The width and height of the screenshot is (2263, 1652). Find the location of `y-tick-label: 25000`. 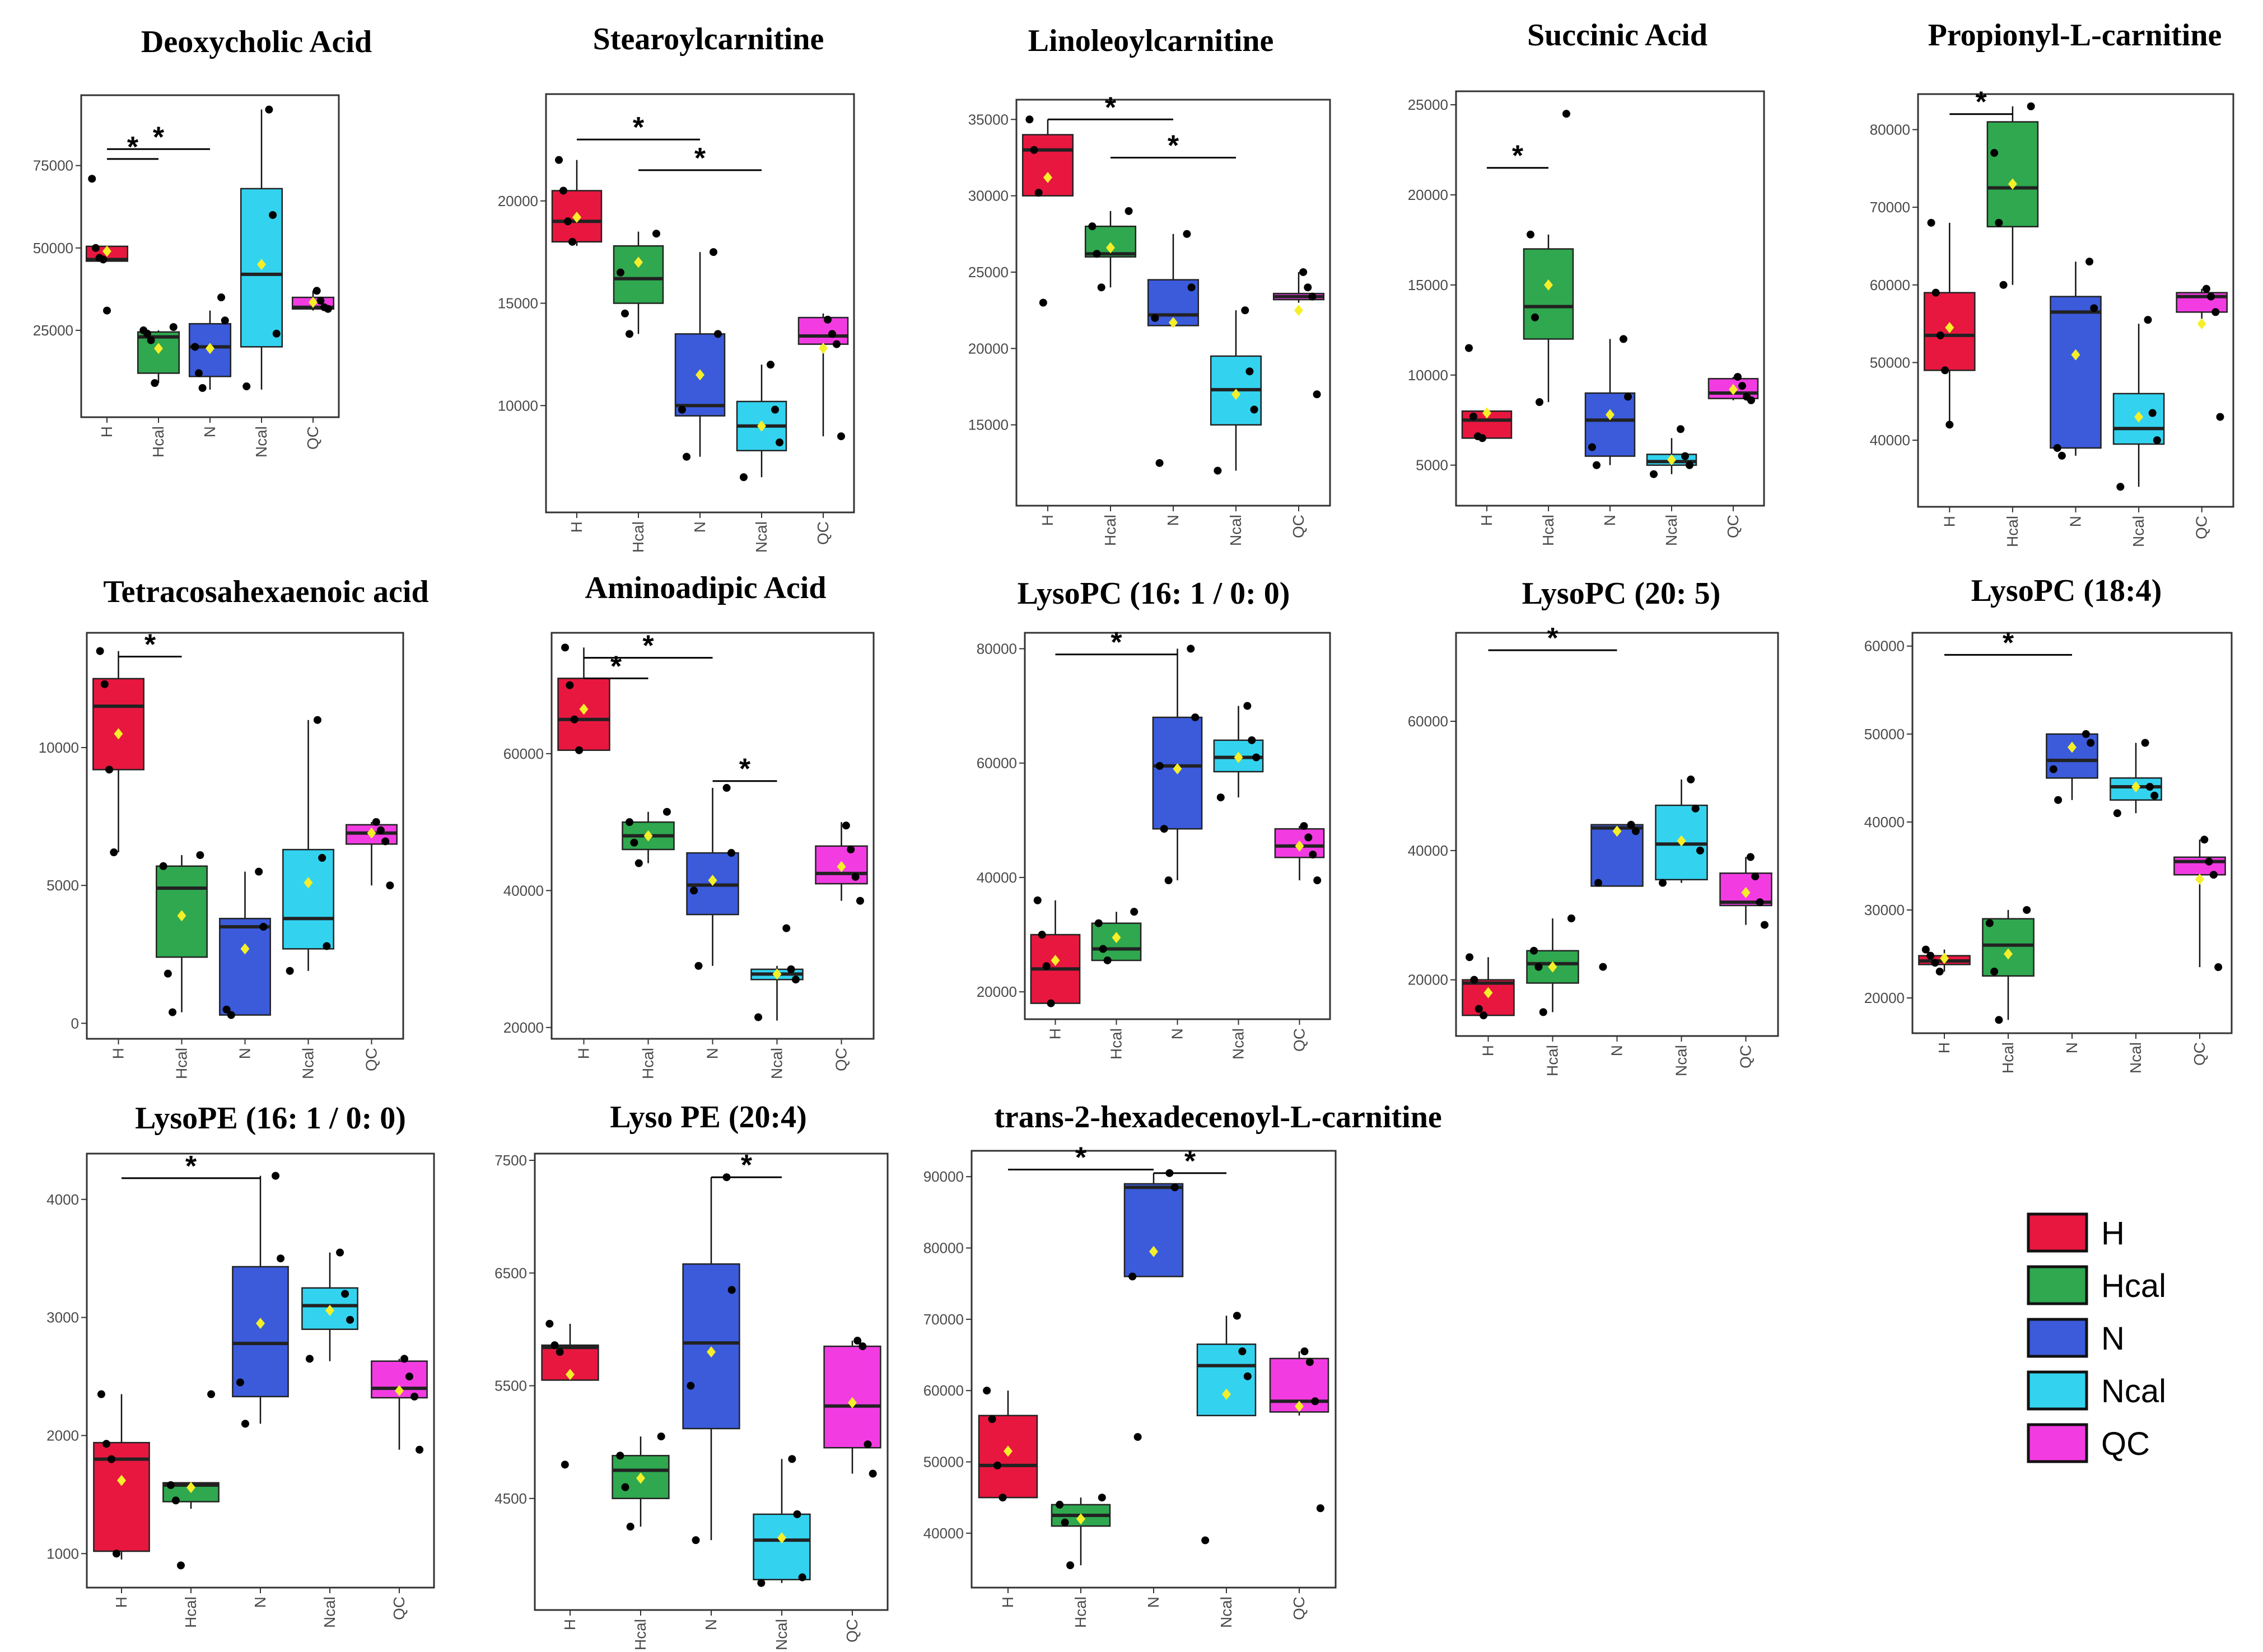

y-tick-label: 25000 is located at coordinates (988, 273).